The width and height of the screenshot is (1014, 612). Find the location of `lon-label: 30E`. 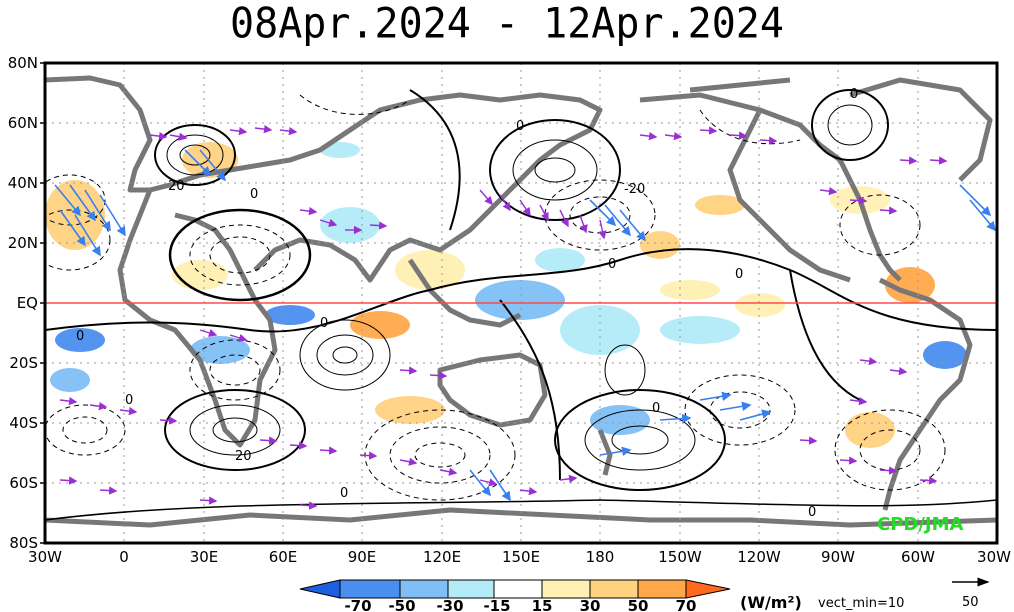

lon-label: 30E is located at coordinates (204, 557).